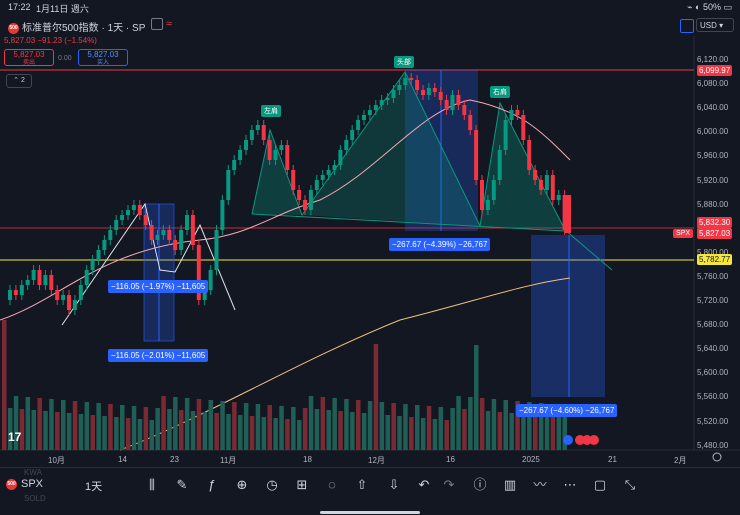  I want to click on chart-type-icon, so click(157, 24).